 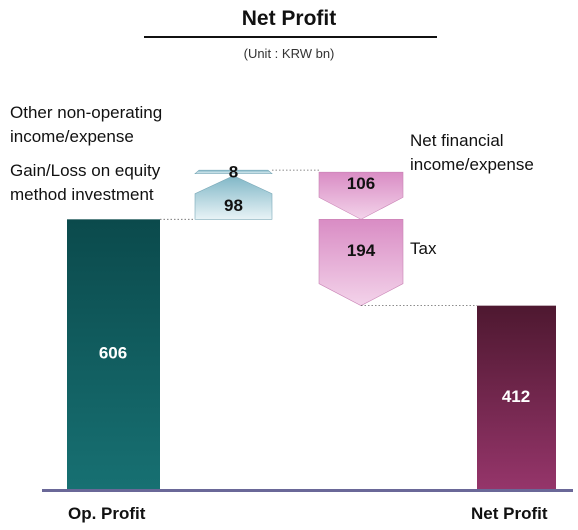 I want to click on data-label-op-profit: 606, so click(x=113, y=353).